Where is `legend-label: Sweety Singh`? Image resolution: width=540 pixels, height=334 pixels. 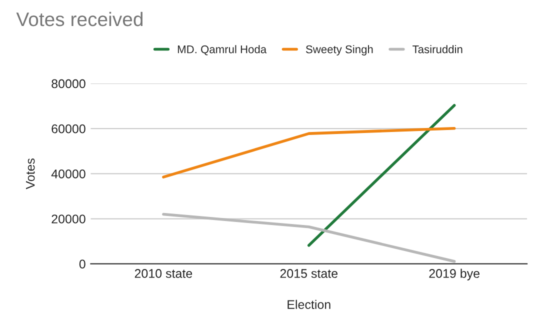
legend-label: Sweety Singh is located at coordinates (339, 50).